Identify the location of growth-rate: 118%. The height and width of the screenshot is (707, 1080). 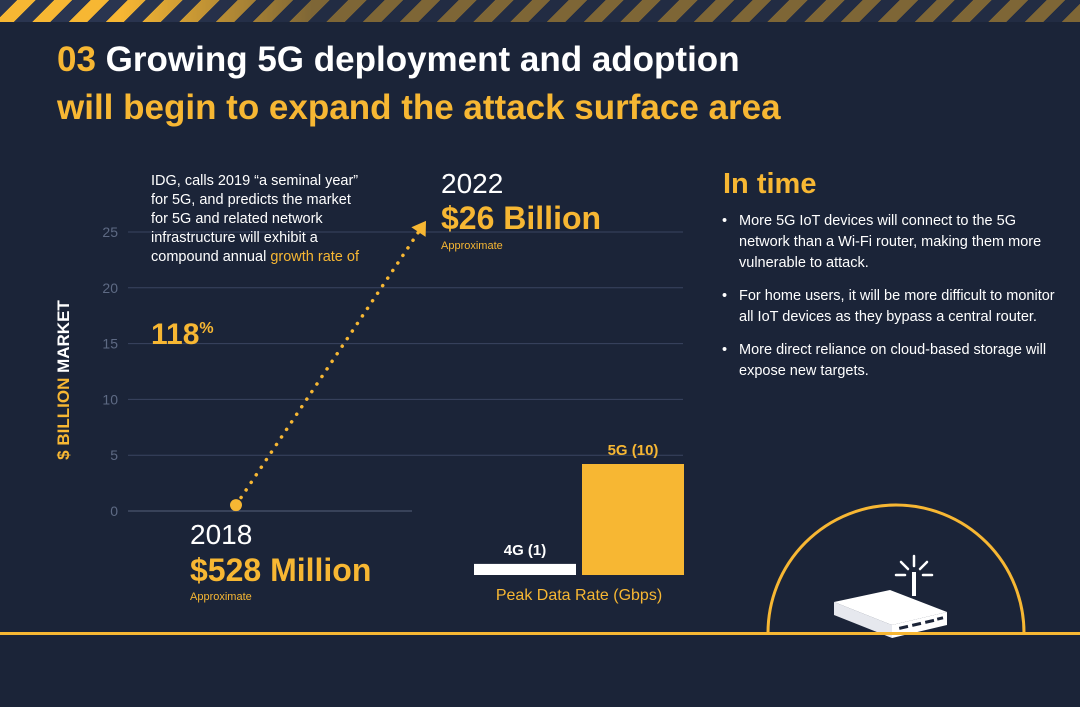
(182, 335).